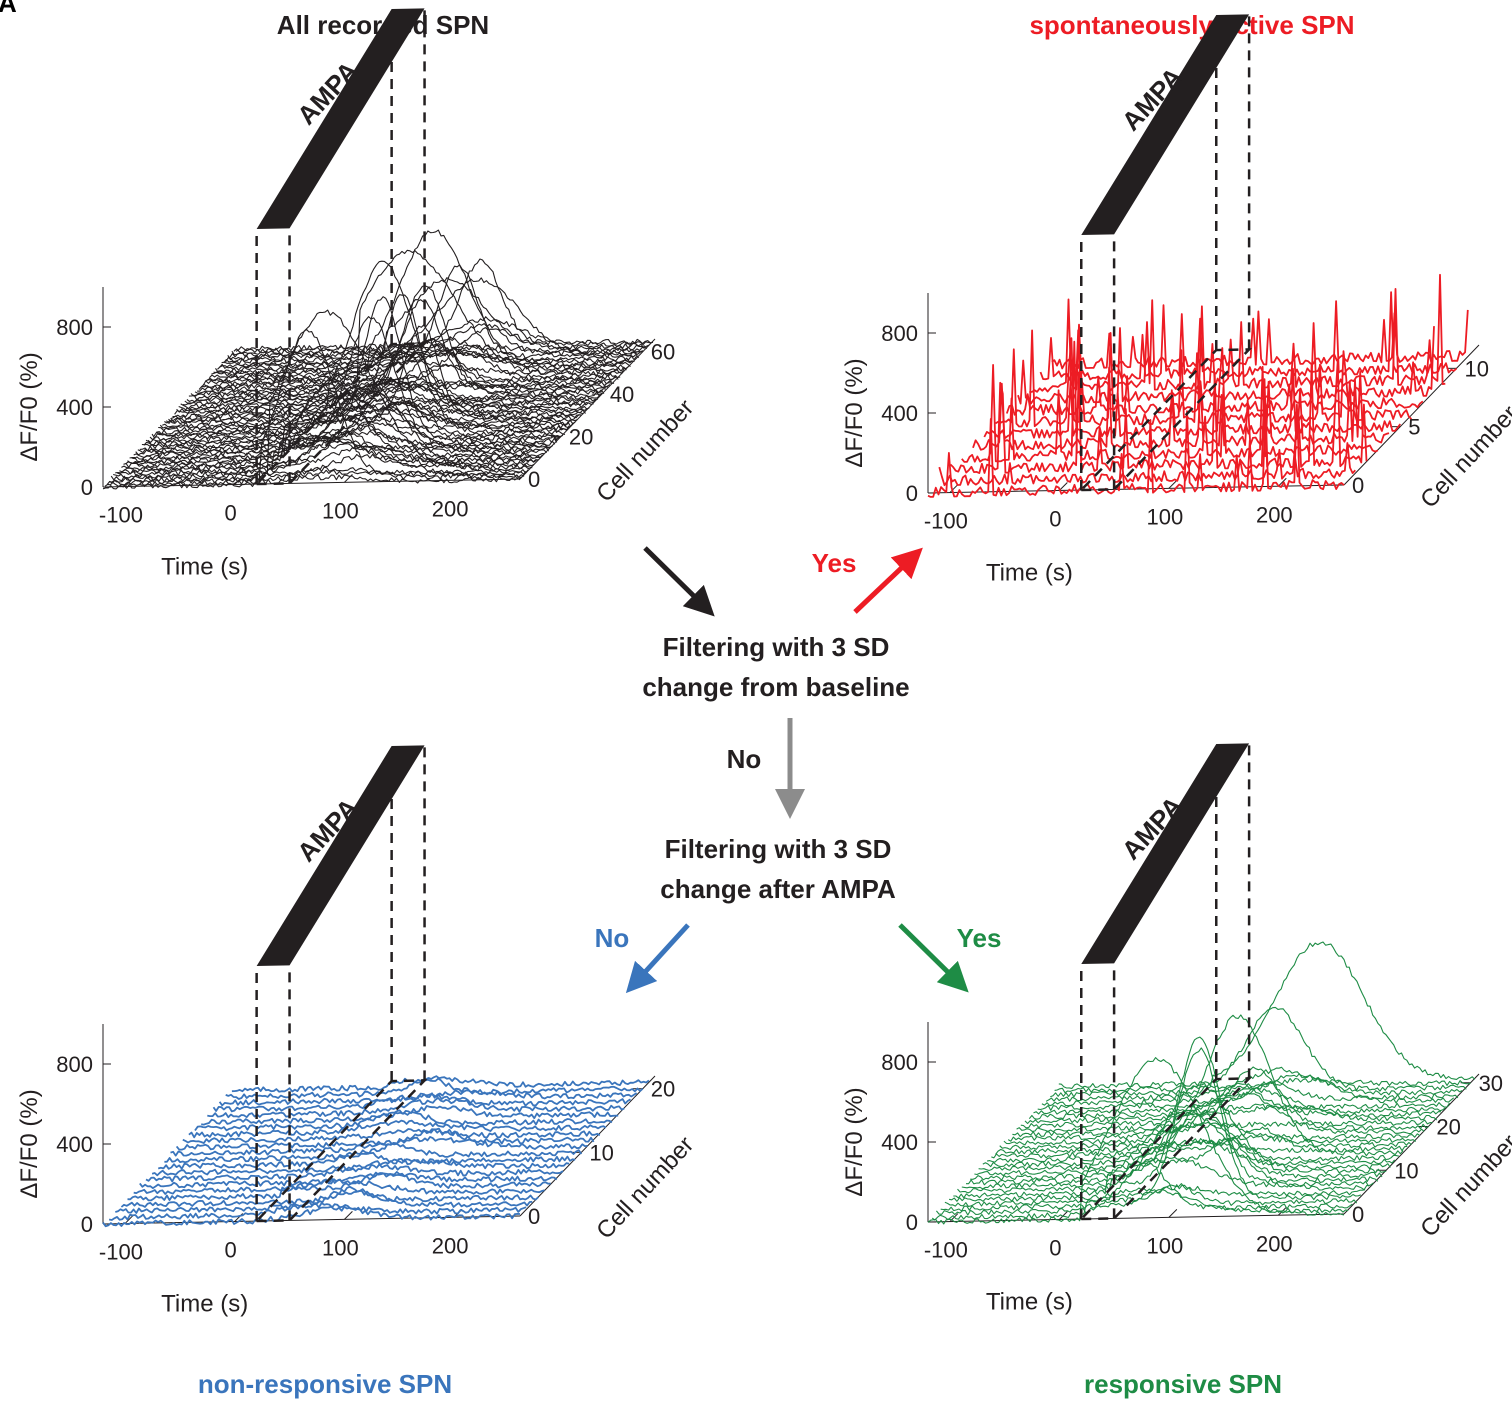 The height and width of the screenshot is (1409, 1512). What do you see at coordinates (778, 849) in the screenshot?
I see `filter-ampa-line1: Filtering with 3 SD` at bounding box center [778, 849].